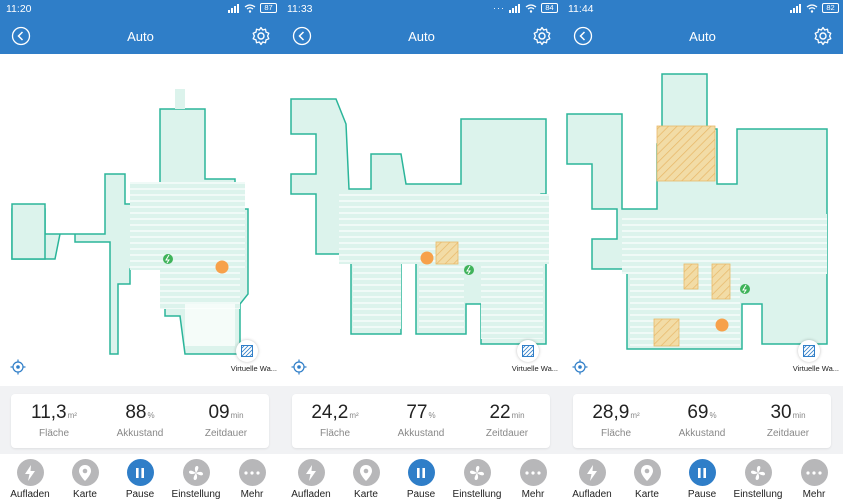 This screenshot has height=500, width=843. I want to click on screen-title: Auto, so click(421, 36).